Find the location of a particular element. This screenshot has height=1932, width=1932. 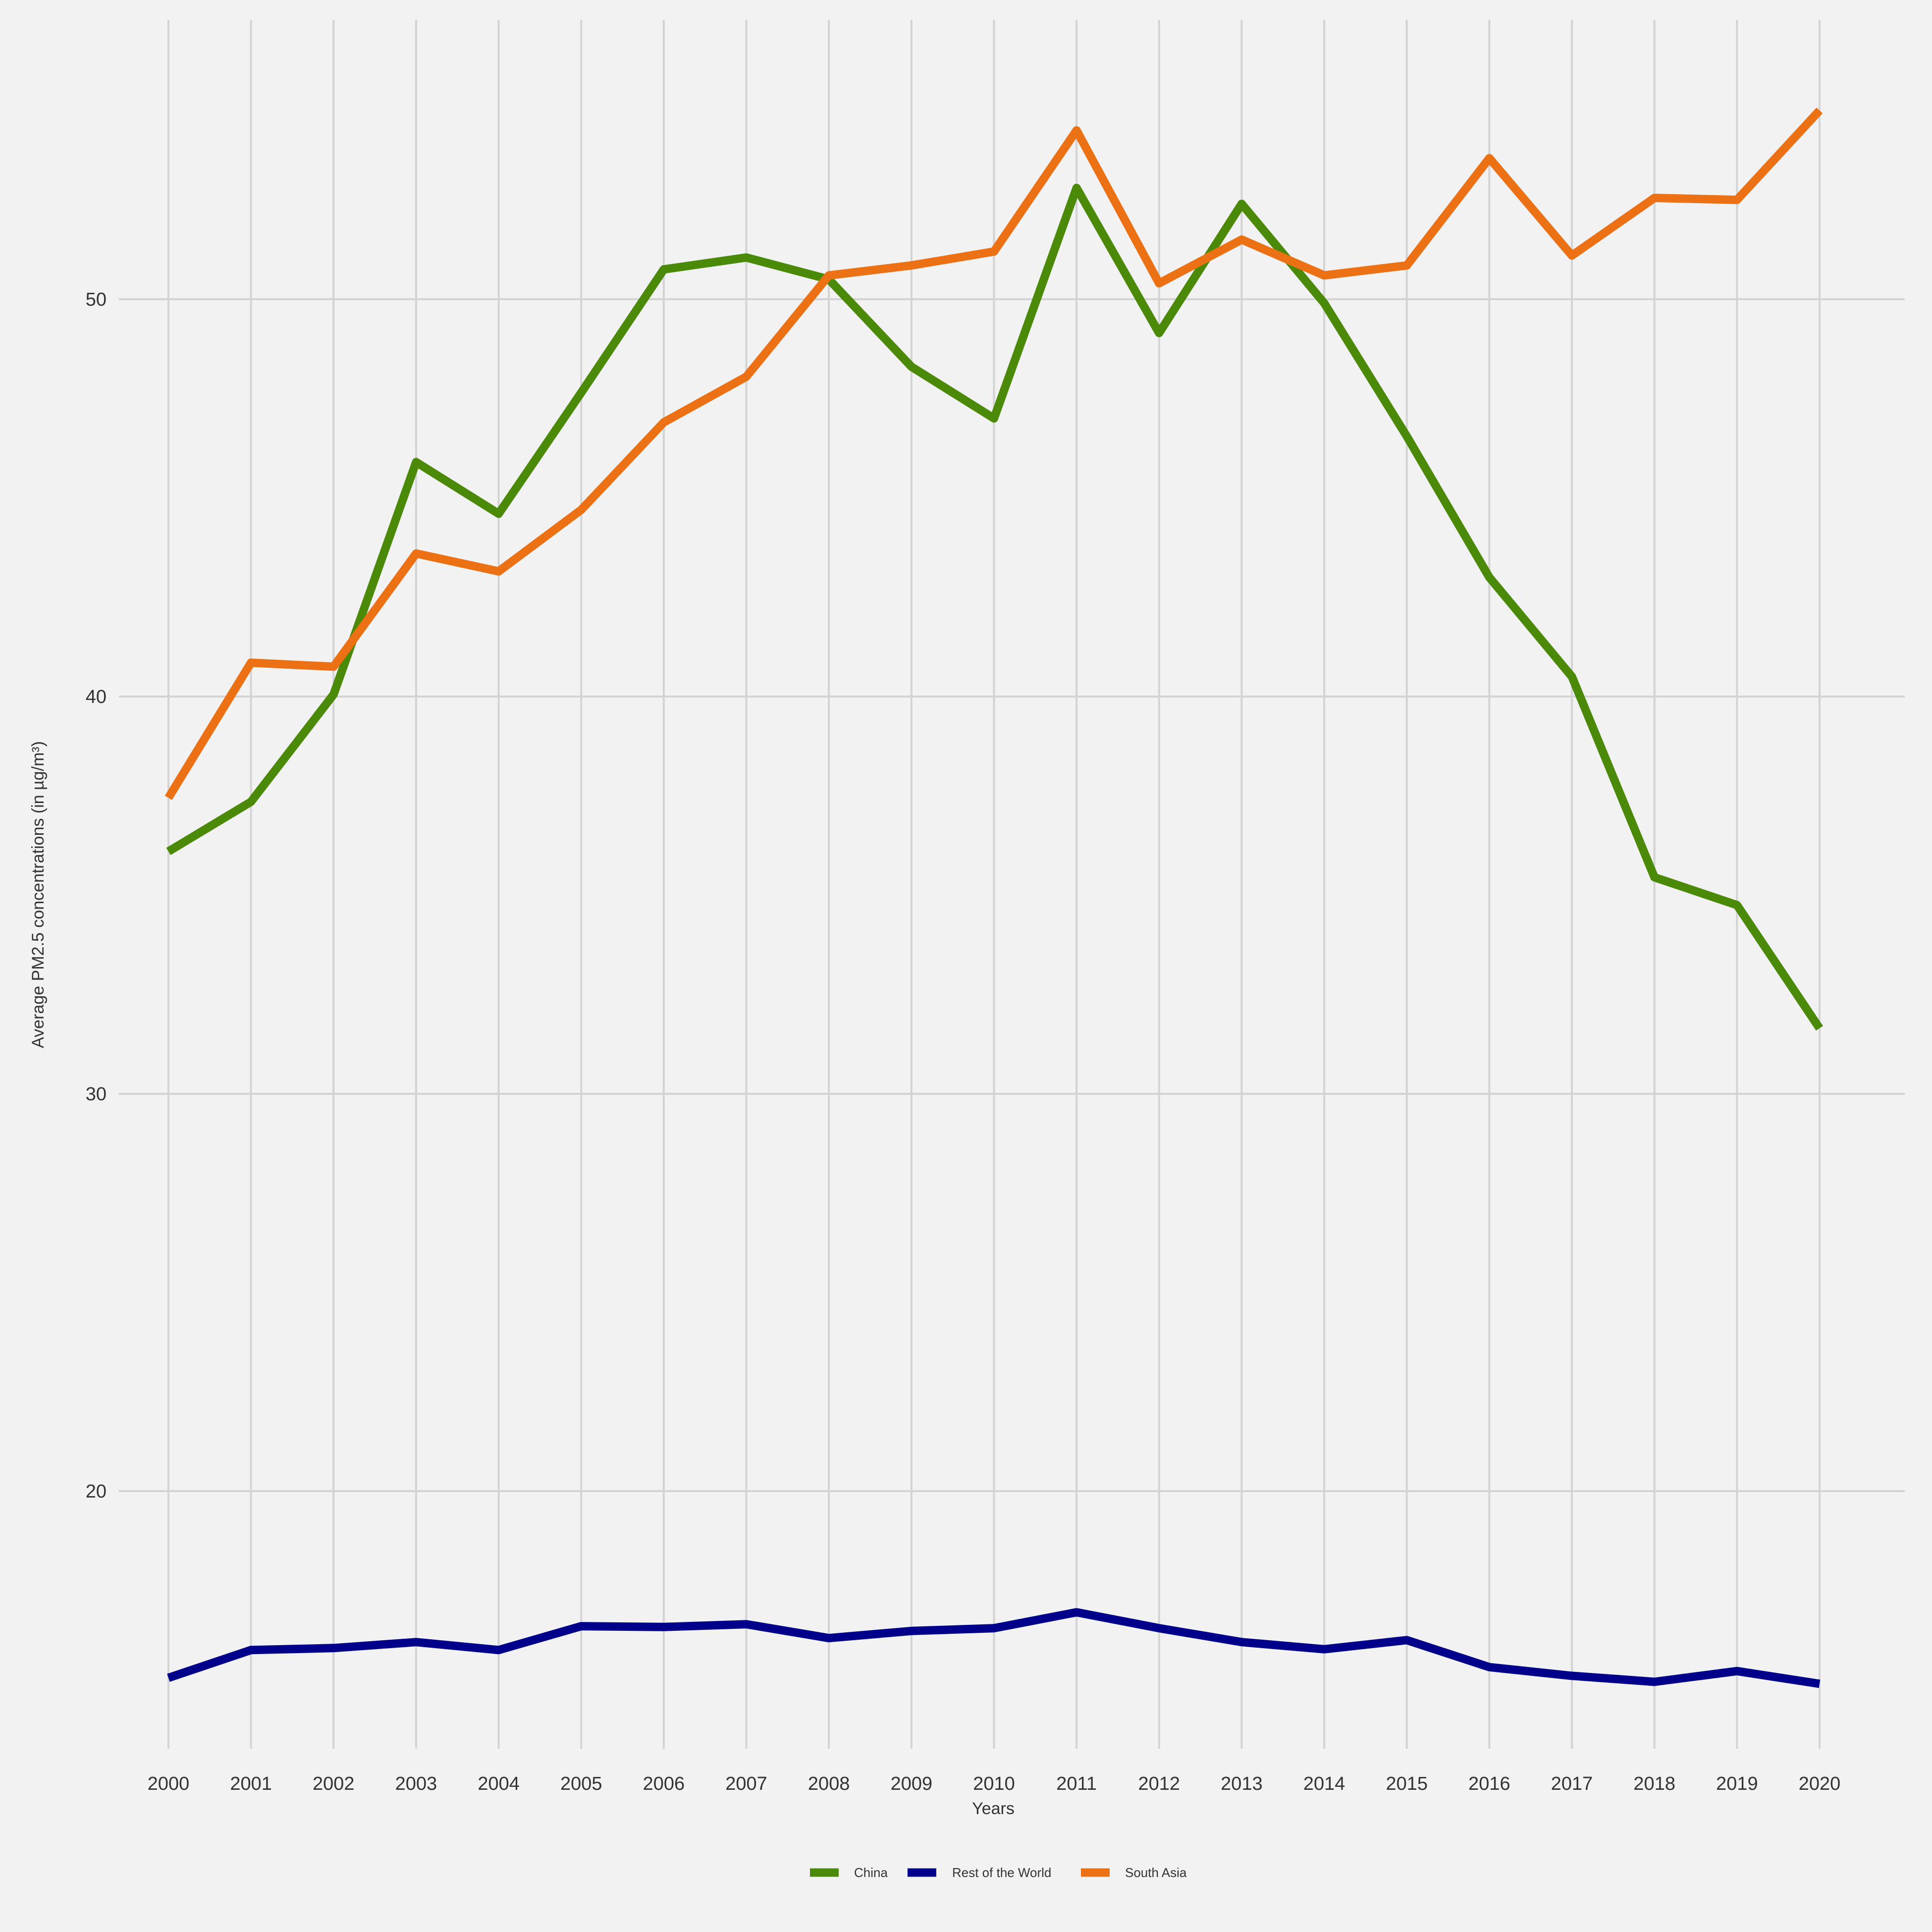

legend-item: South Asia is located at coordinates (1134, 1873).